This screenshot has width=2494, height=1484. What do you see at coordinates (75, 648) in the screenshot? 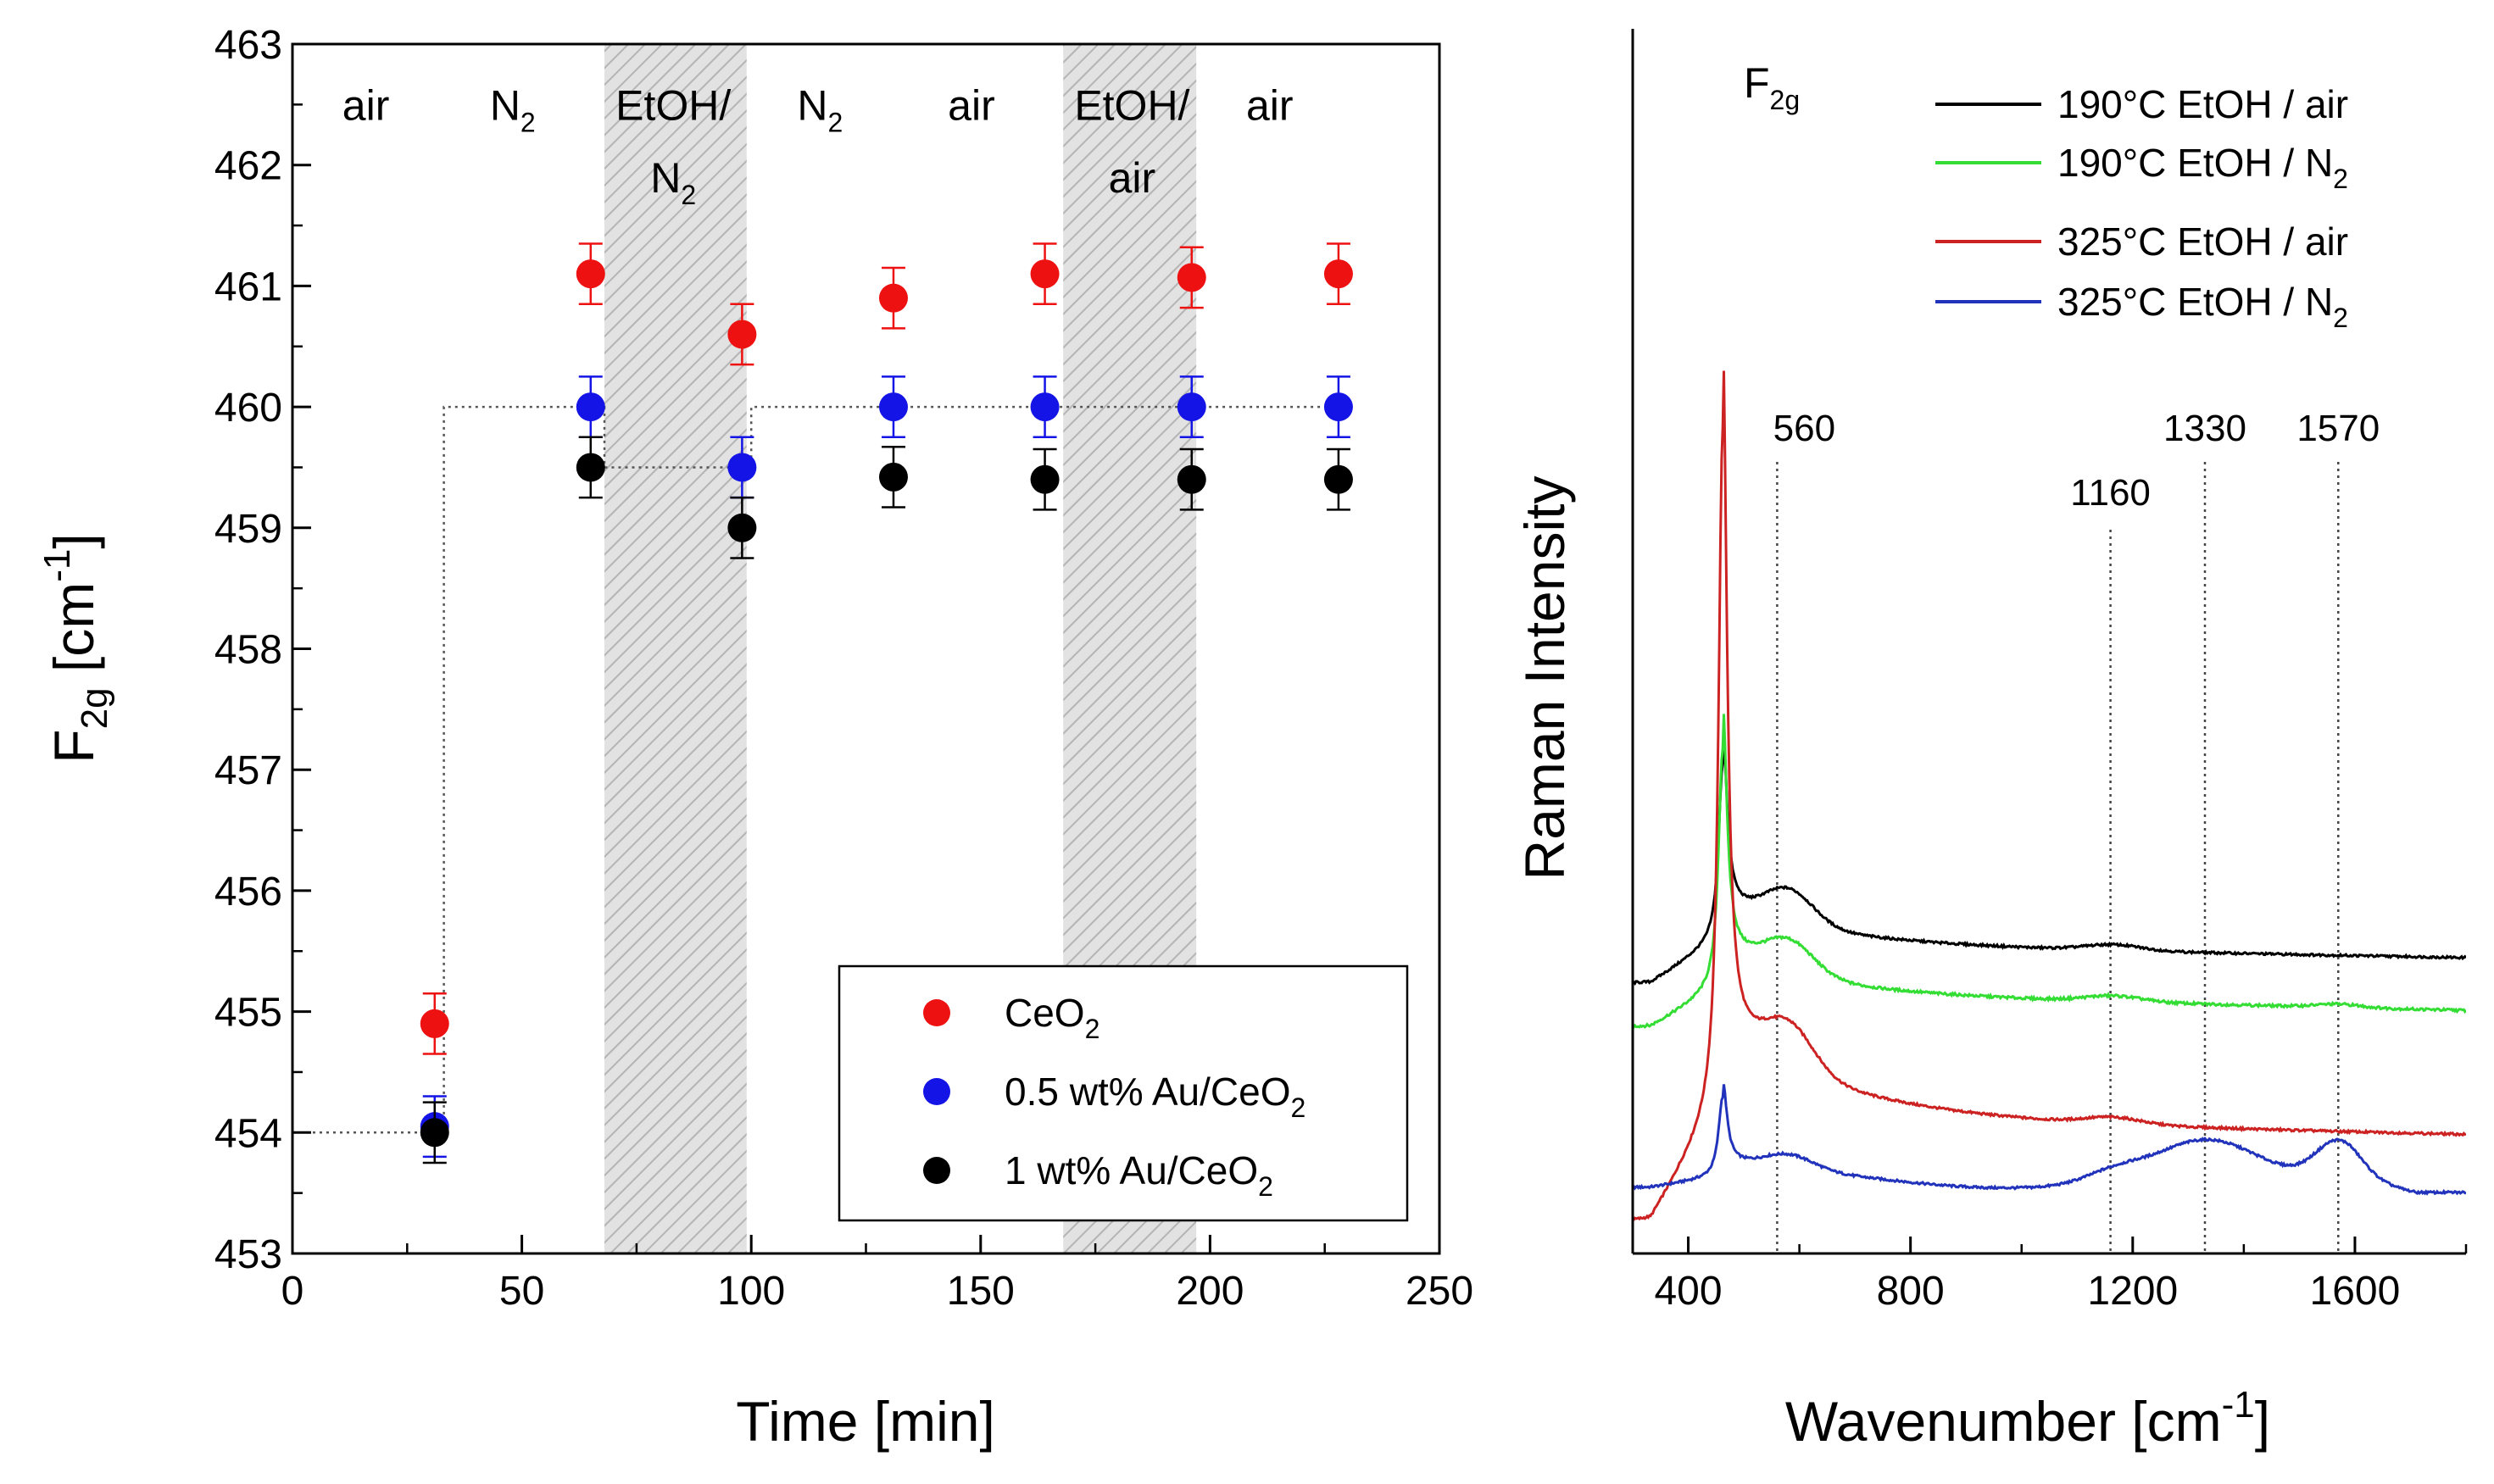
I see `shift-y-axis-title: F2g [cm-1]` at bounding box center [75, 648].